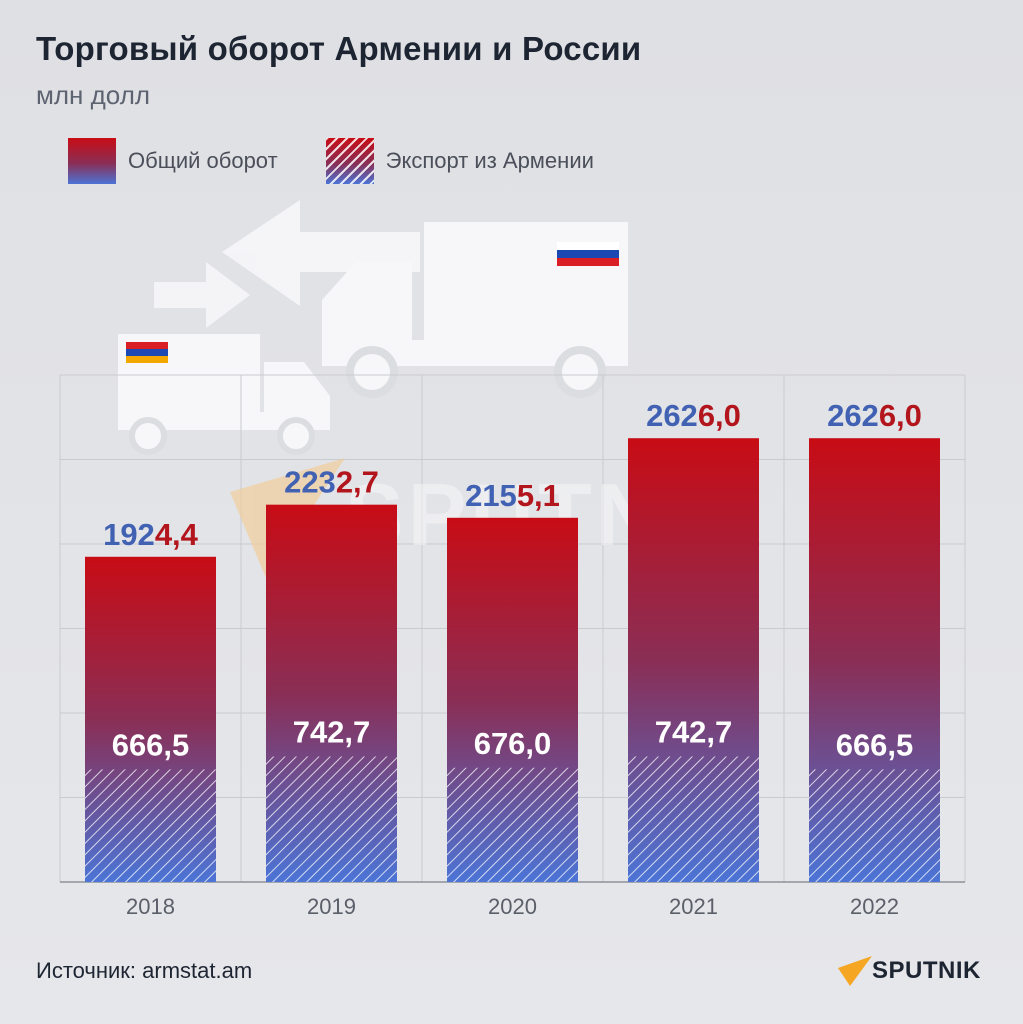 This screenshot has height=1024, width=1023. I want to click on russia-flag-icon, so click(588, 254).